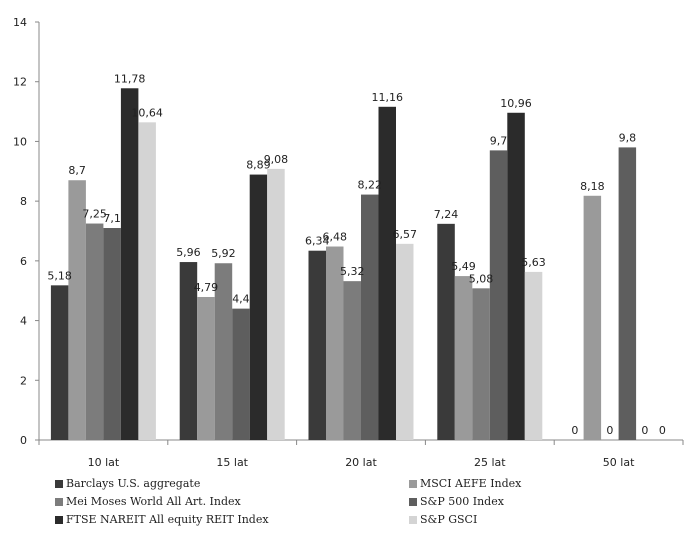  Describe the element at coordinates (23, 321) in the screenshot. I see `y-tick-label: 4` at that location.